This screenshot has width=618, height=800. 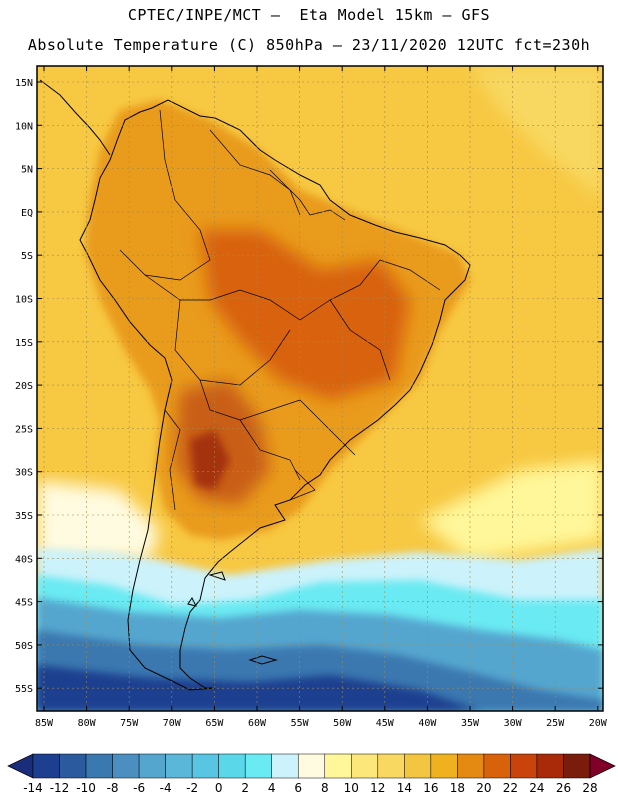 What do you see at coordinates (377, 788) in the screenshot?
I see `colorbar-label: 12` at bounding box center [377, 788].